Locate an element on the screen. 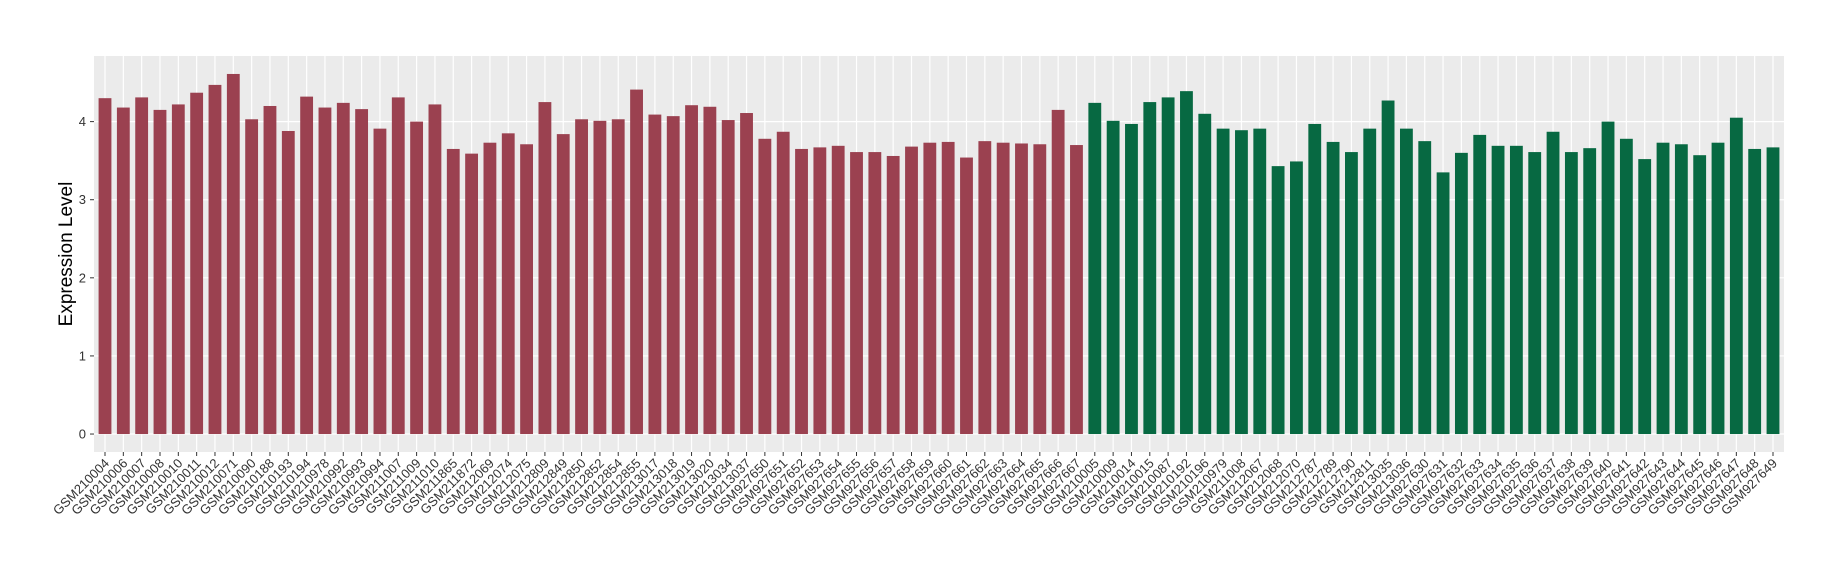 This screenshot has height=580, width=1840. y-tick-label: 3 is located at coordinates (82, 199).